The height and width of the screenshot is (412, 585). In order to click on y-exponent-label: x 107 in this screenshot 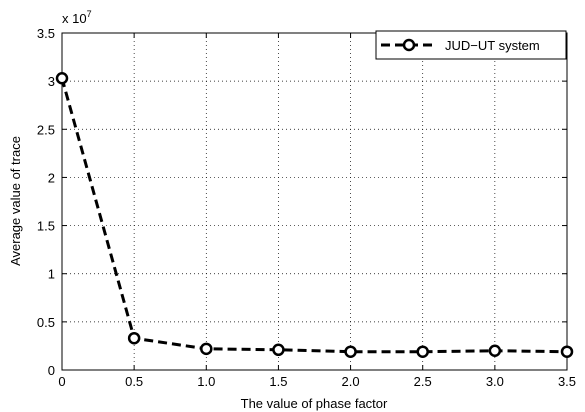, I will do `click(77, 17)`.